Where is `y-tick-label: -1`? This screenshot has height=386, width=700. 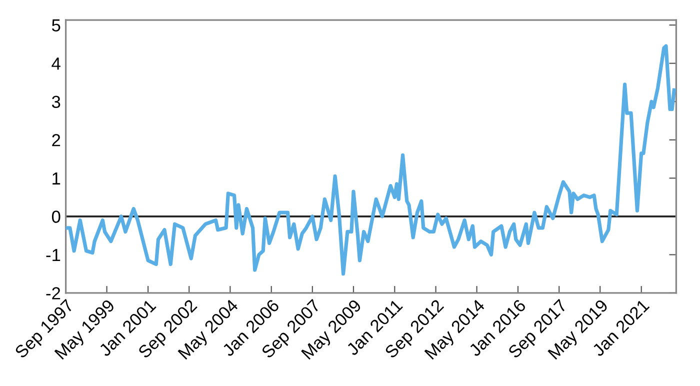
y-tick-label: -1 is located at coordinates (53, 255).